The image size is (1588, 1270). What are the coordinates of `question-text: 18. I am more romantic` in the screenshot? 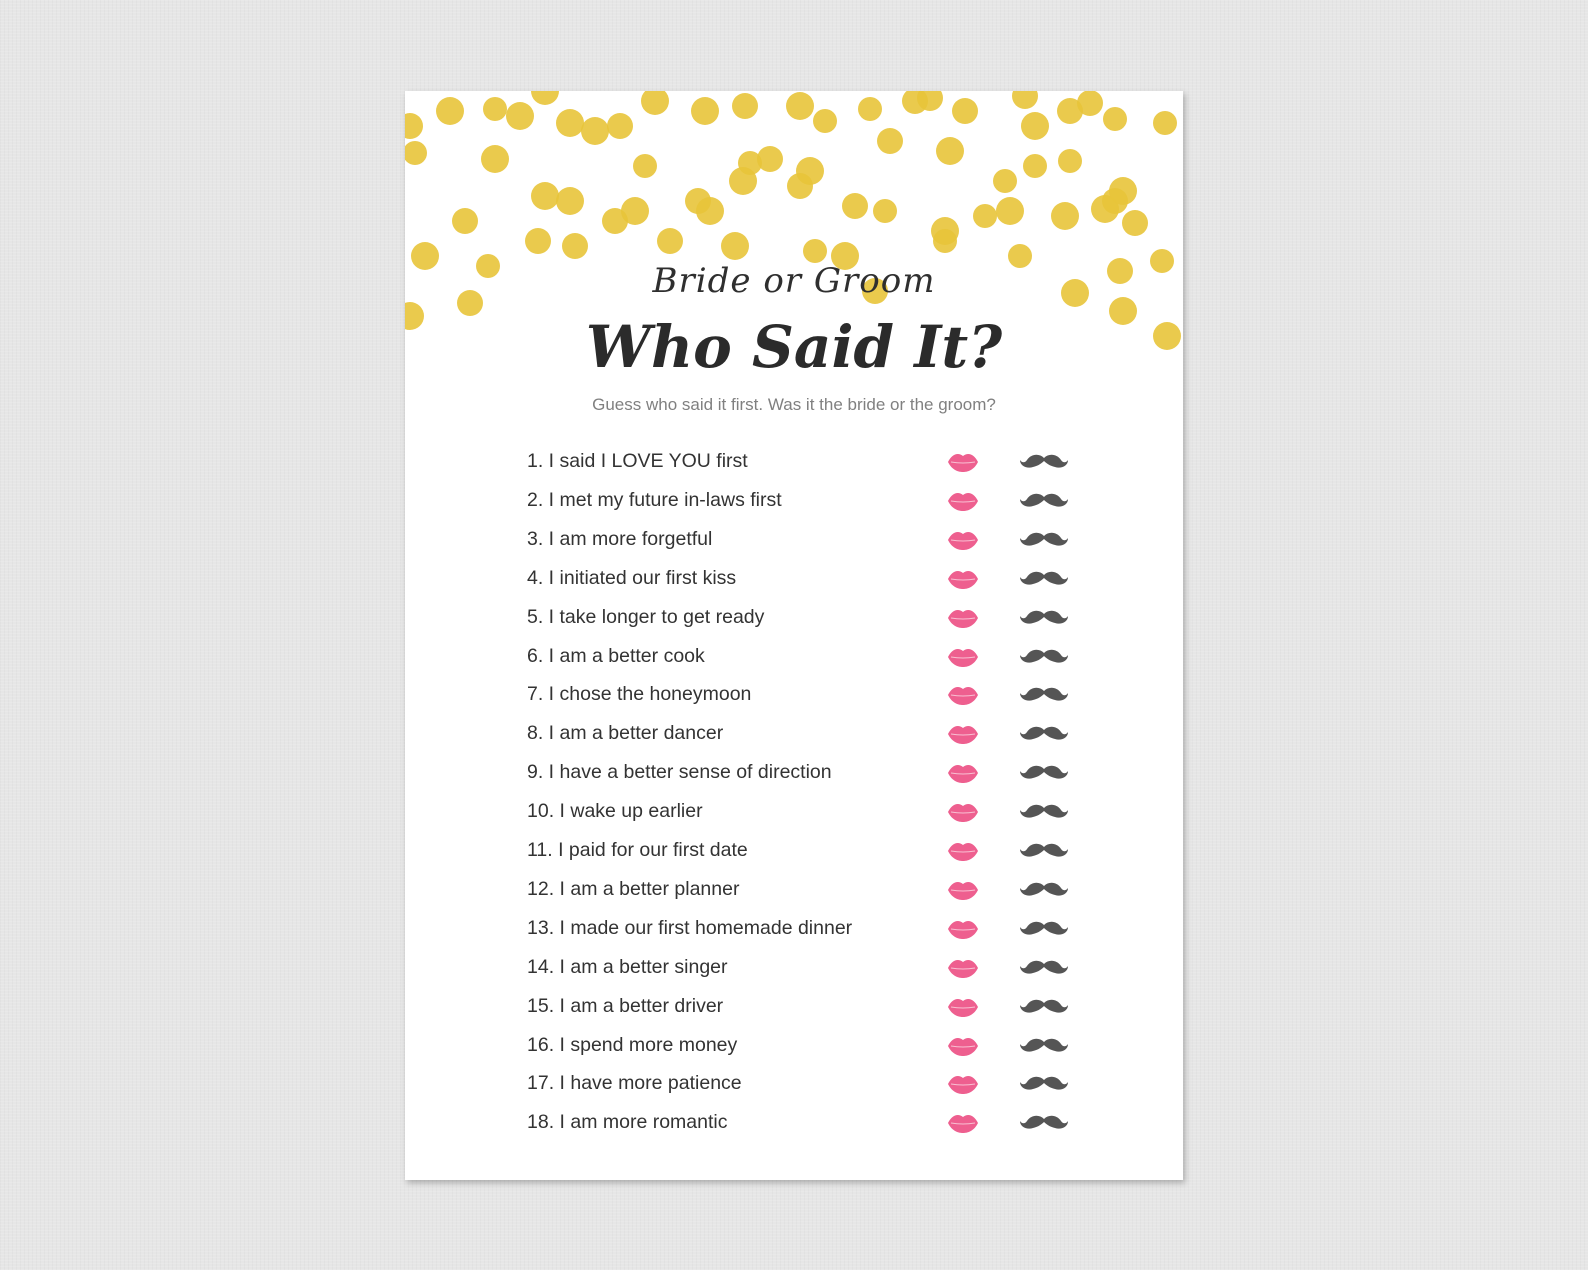 It's located at (627, 1122).